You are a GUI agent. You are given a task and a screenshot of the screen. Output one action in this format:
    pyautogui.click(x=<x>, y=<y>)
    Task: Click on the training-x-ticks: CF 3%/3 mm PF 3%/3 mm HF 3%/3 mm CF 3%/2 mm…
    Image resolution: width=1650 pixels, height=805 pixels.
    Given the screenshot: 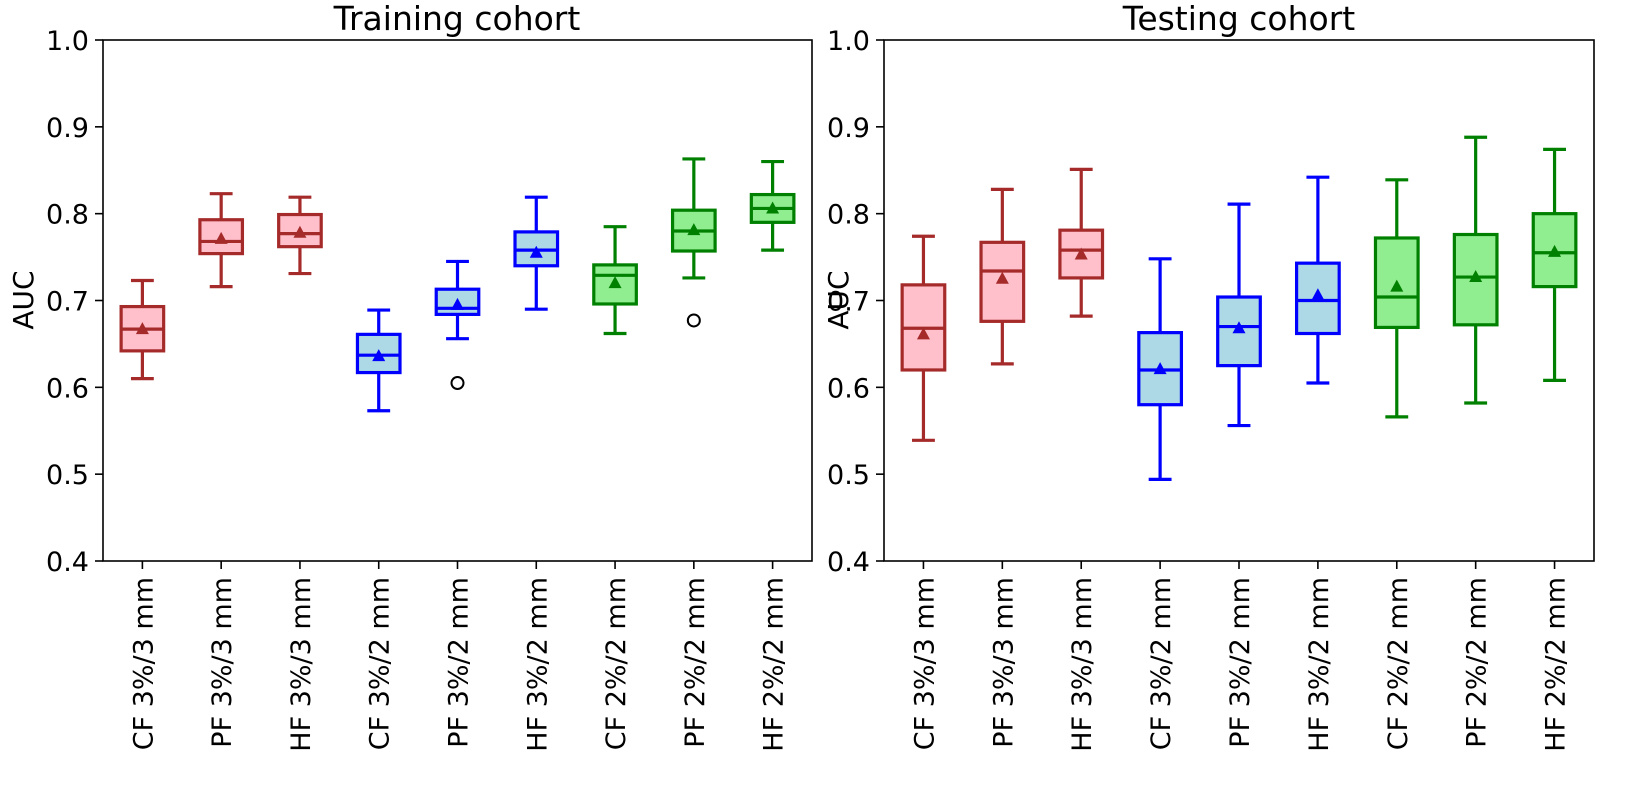 What is the action you would take?
    pyautogui.click(x=459, y=656)
    